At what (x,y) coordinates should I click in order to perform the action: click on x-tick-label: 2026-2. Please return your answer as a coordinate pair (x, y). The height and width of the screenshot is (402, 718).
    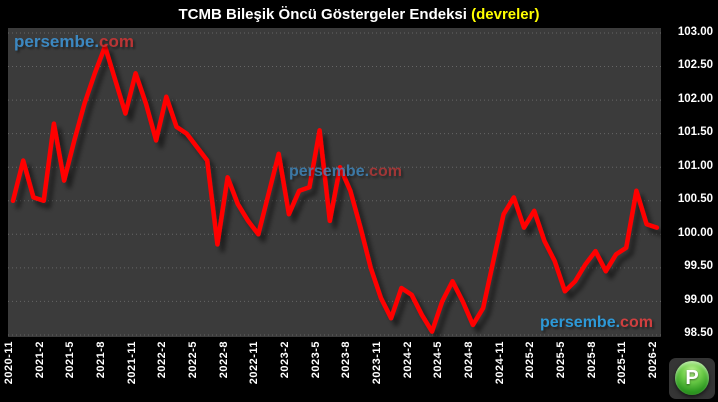
    Looking at the image, I should click on (652, 360).